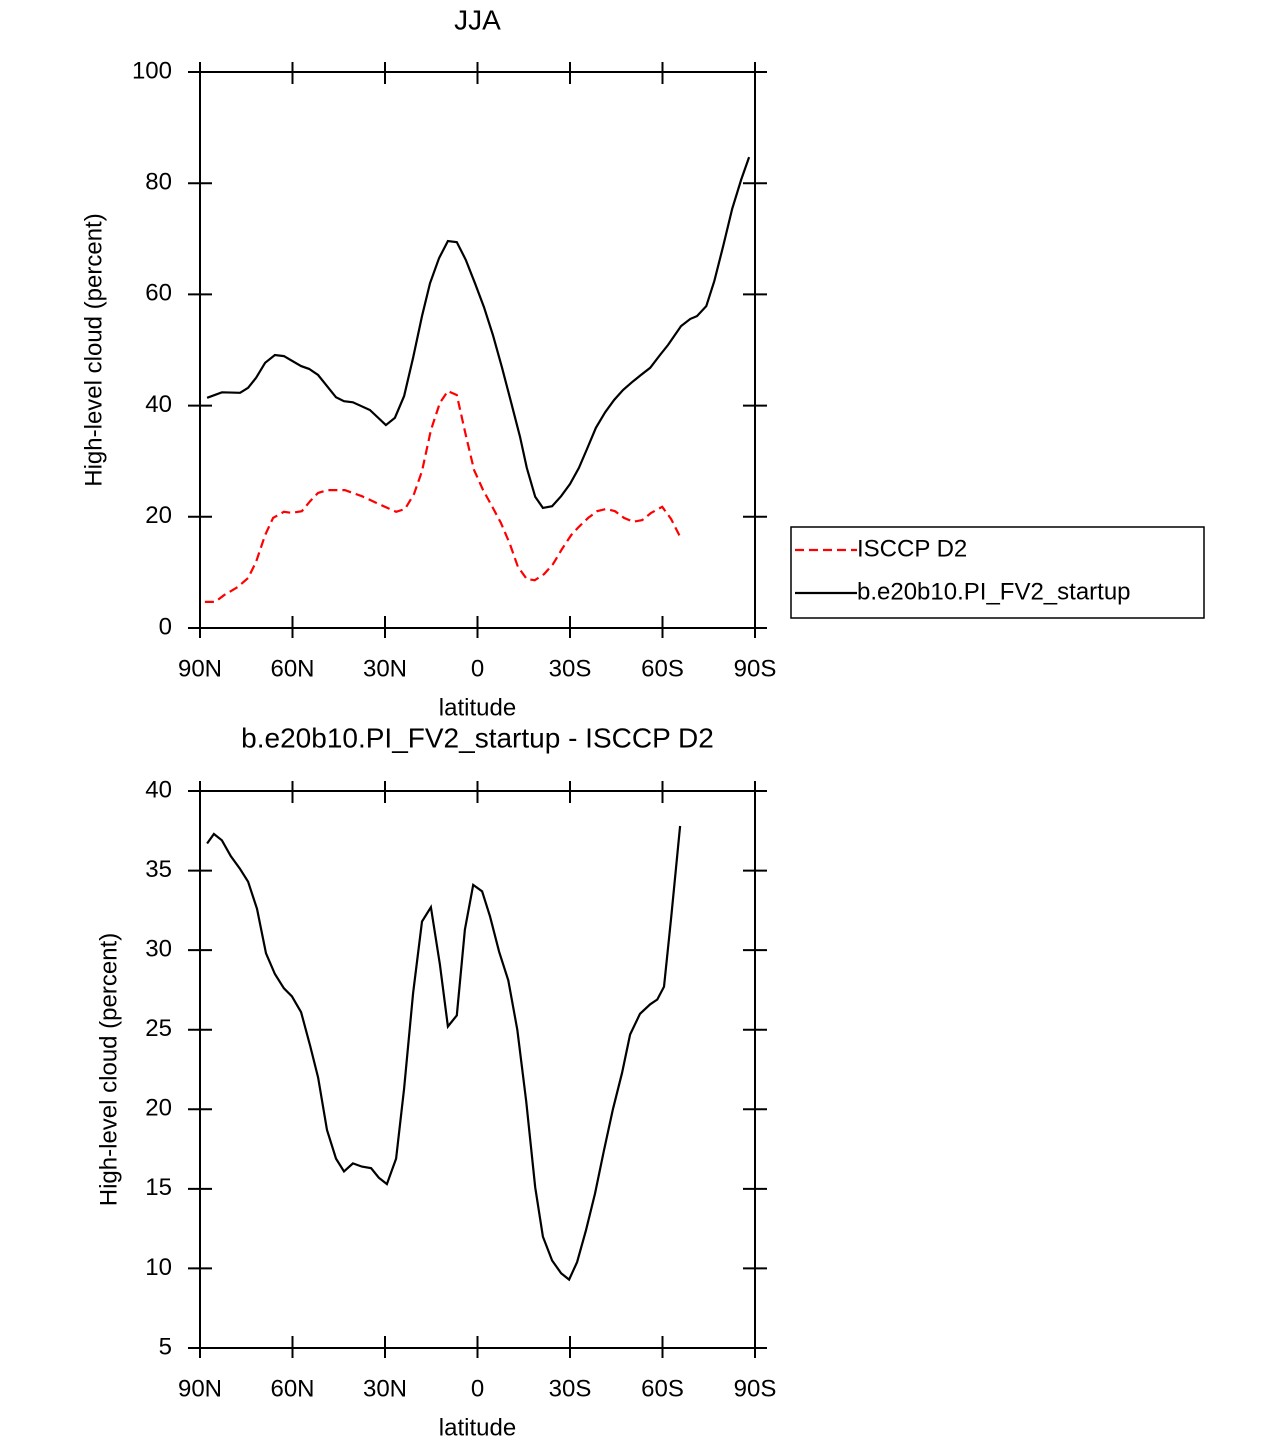 This screenshot has width=1285, height=1448. Describe the element at coordinates (158, 869) in the screenshot. I see `y-tick-label: 35` at that location.